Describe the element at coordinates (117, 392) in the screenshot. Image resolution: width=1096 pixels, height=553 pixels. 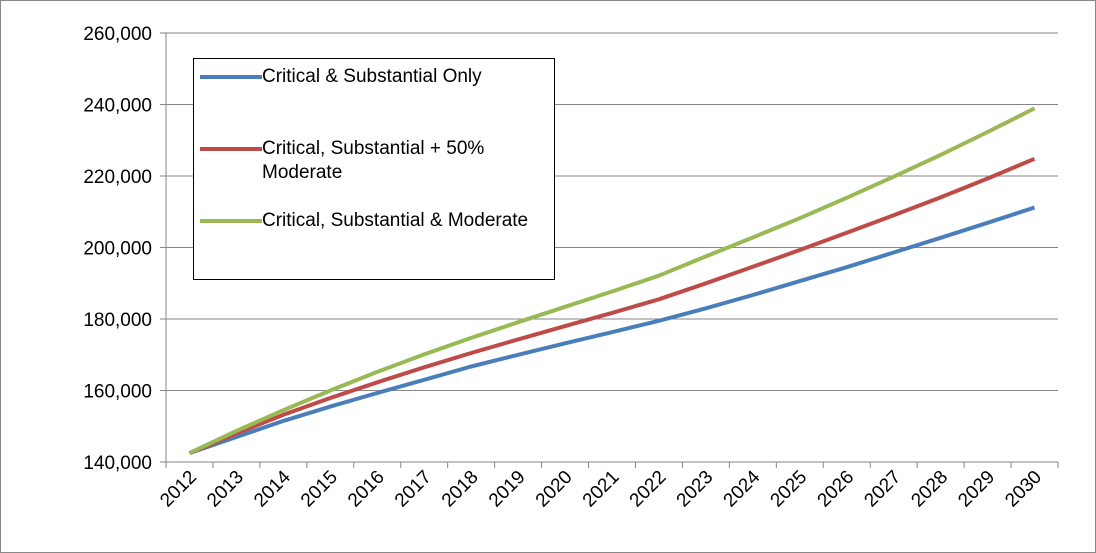
I see `y-tick-label: 160,000` at that location.